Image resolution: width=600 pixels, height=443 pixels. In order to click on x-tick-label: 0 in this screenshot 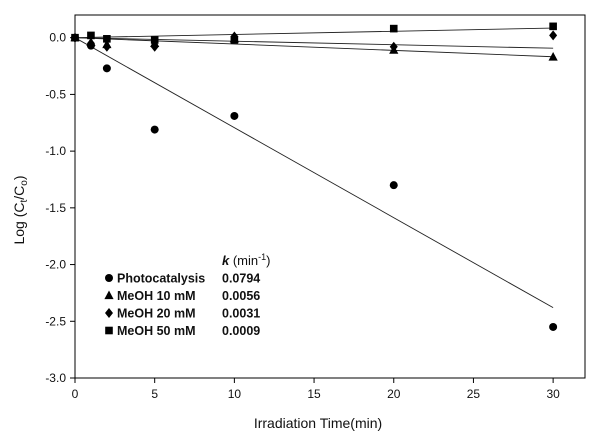, I will do `click(75, 394)`.